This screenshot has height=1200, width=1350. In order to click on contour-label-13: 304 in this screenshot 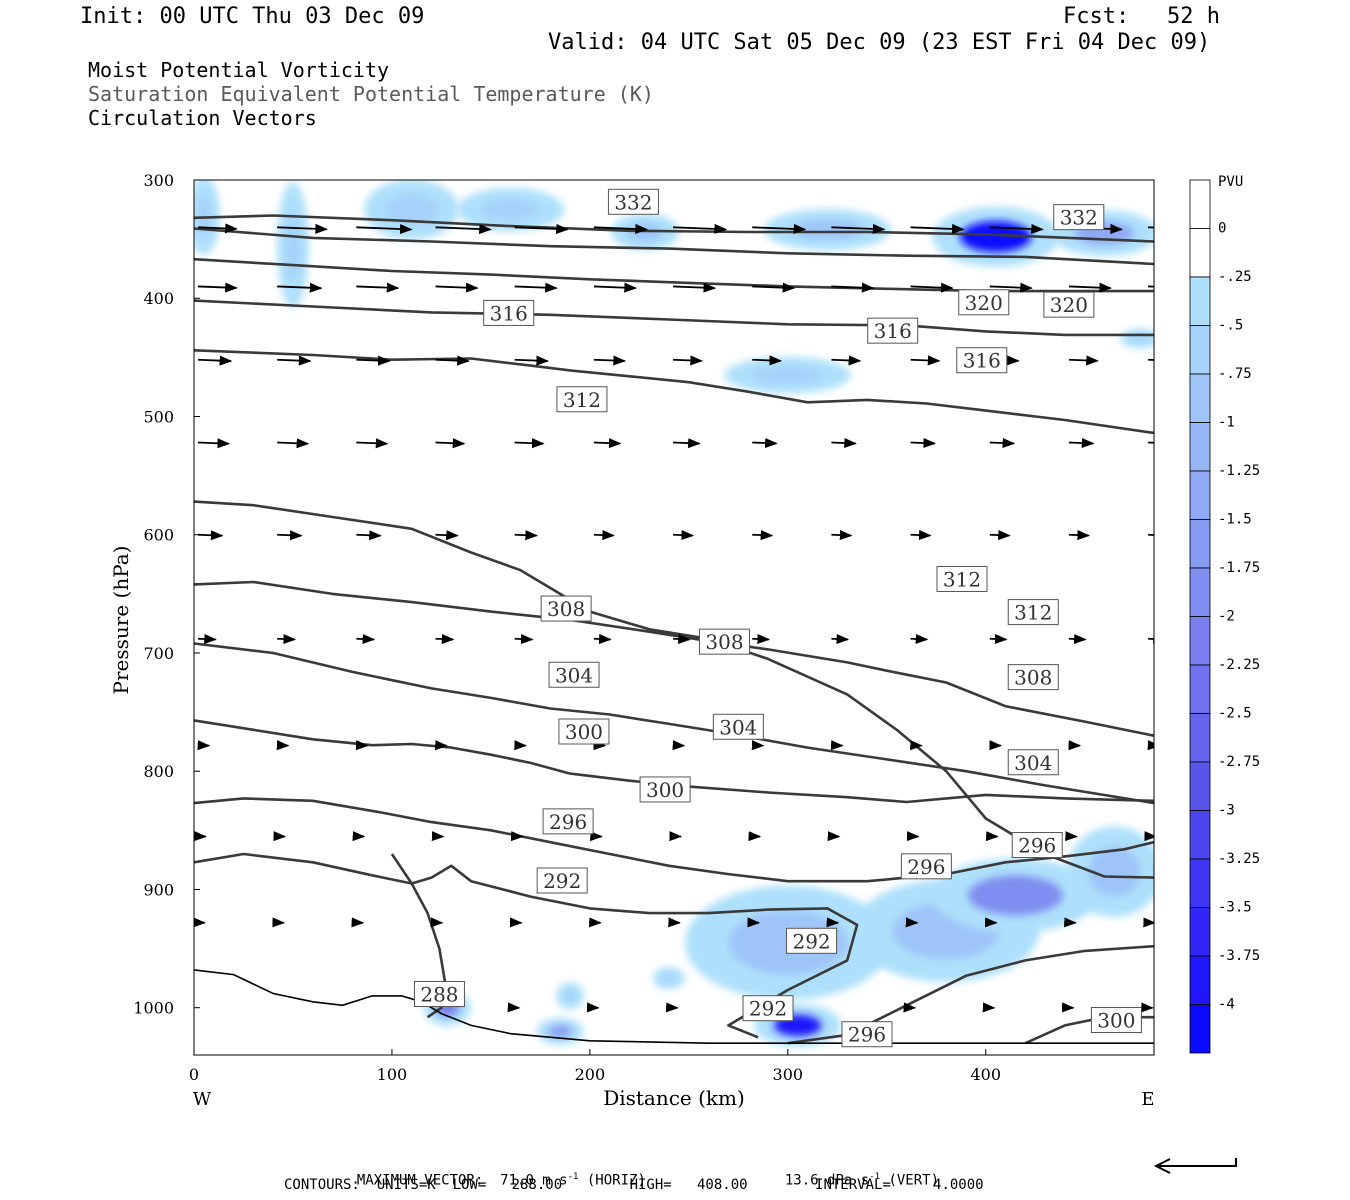, I will do `click(574, 674)`.